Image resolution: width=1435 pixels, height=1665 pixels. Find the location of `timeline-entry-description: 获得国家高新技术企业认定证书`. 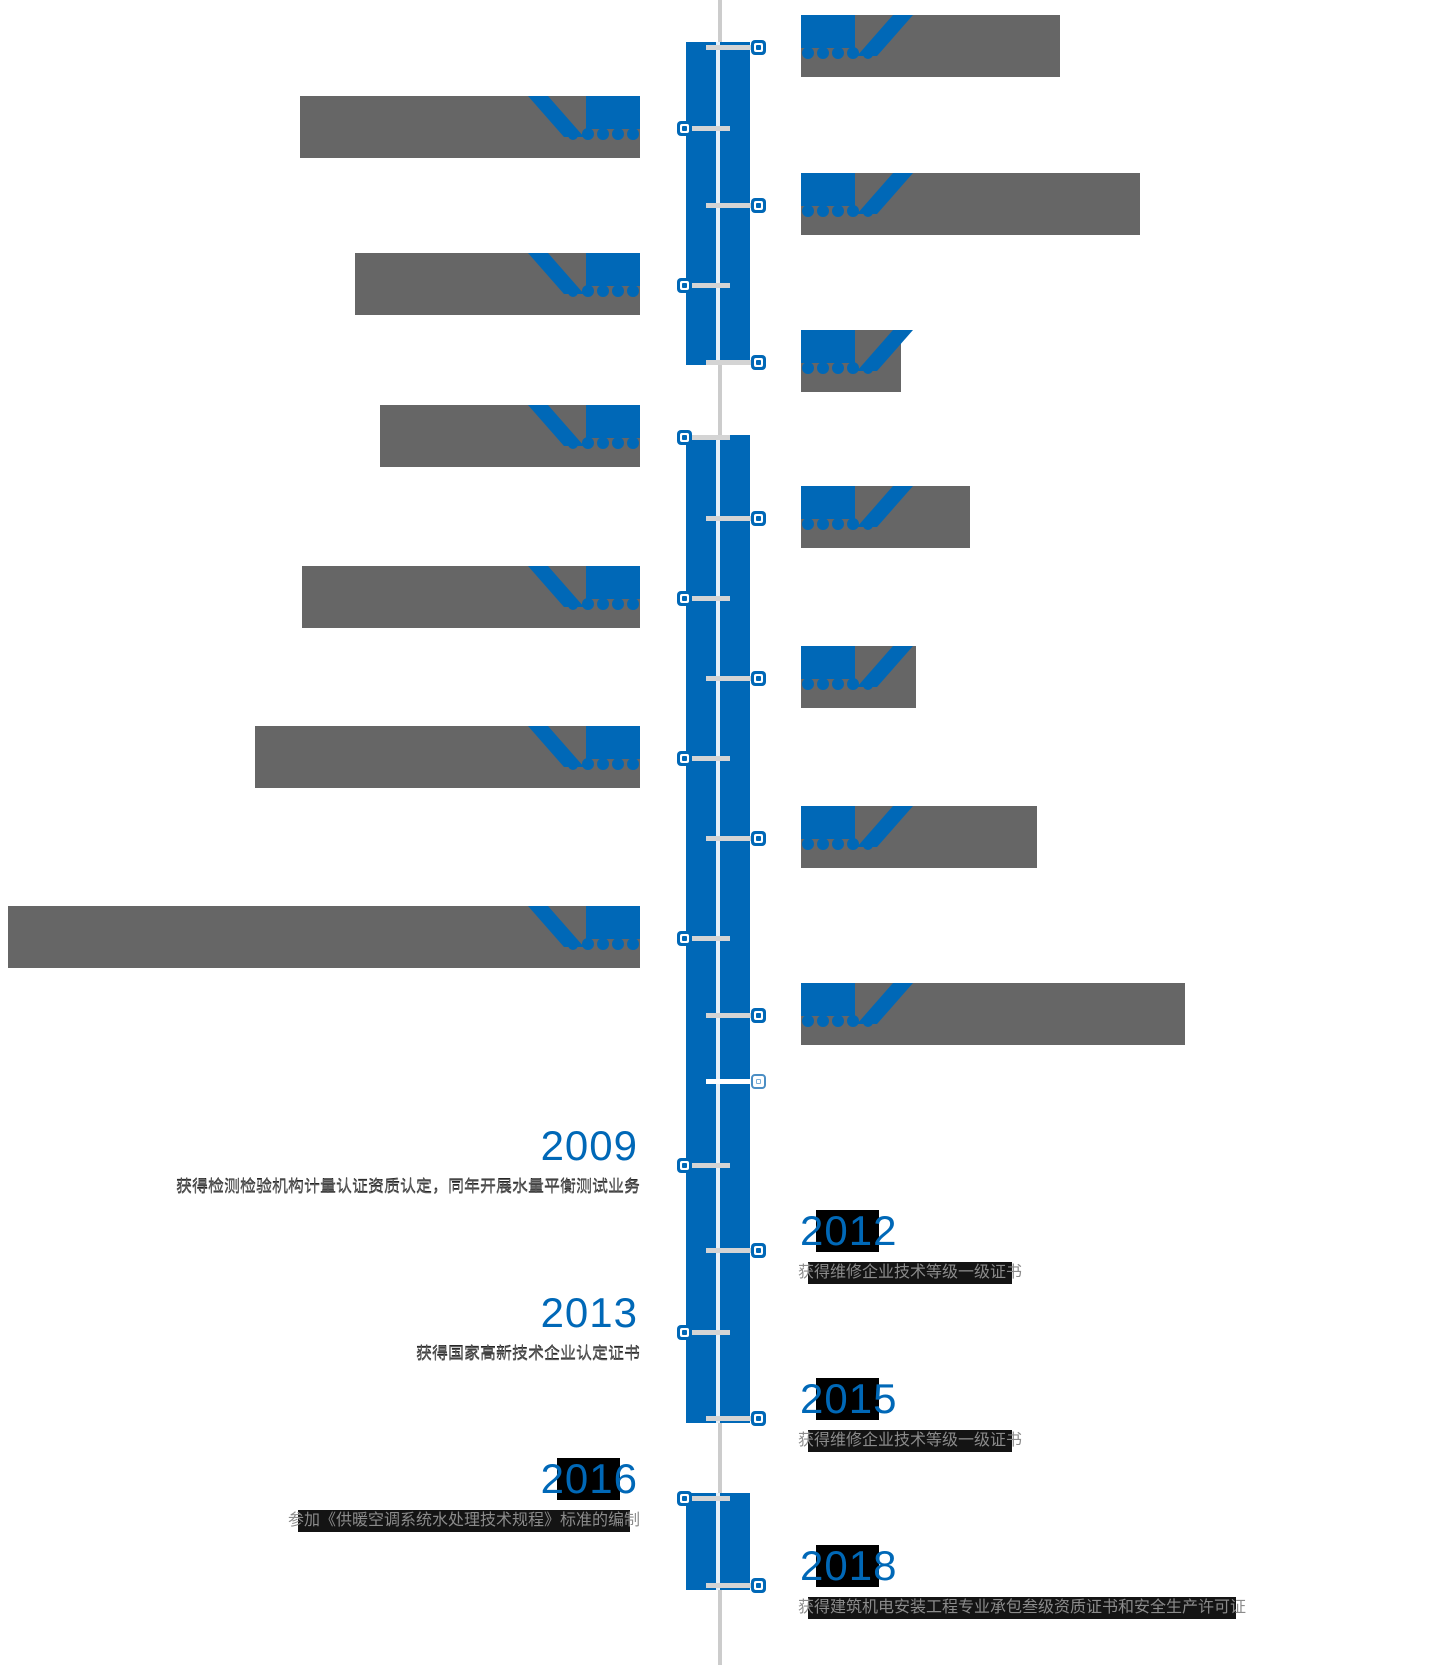

timeline-entry-description: 获得国家高新技术企业认定证书 is located at coordinates (320, 1355).